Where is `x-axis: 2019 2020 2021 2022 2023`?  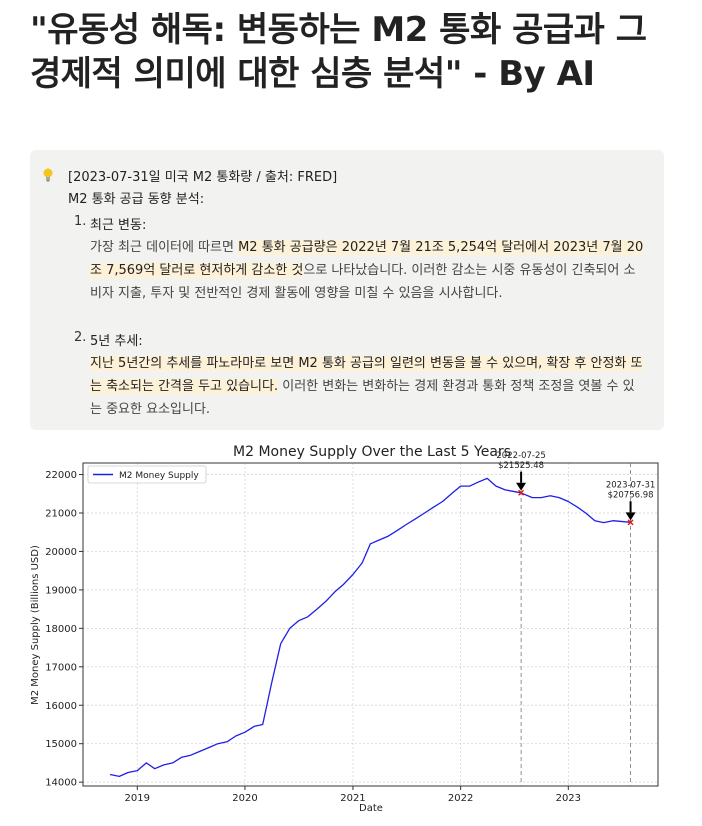
x-axis: 2019 2020 2021 2022 2023 is located at coordinates (353, 795).